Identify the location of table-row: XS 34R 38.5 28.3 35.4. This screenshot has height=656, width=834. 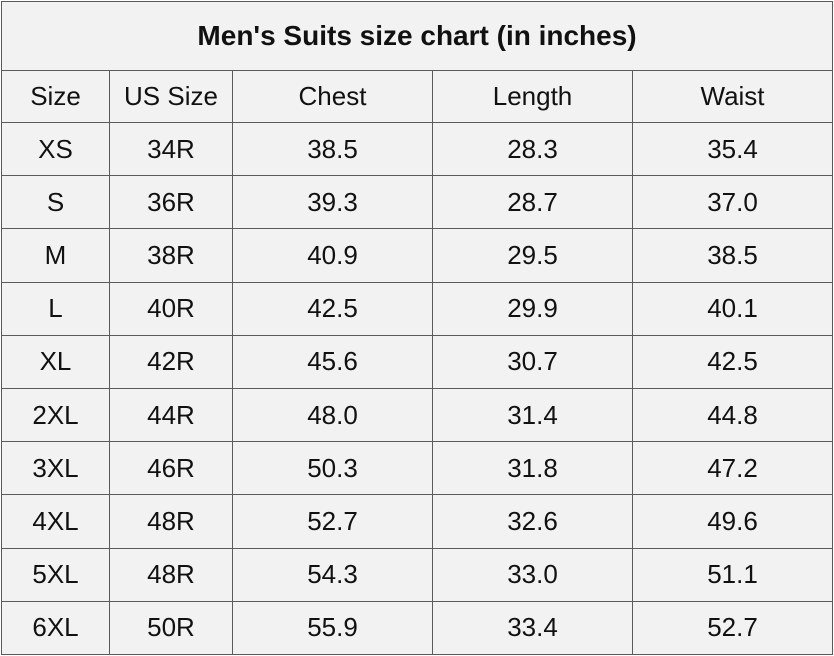
(417, 149).